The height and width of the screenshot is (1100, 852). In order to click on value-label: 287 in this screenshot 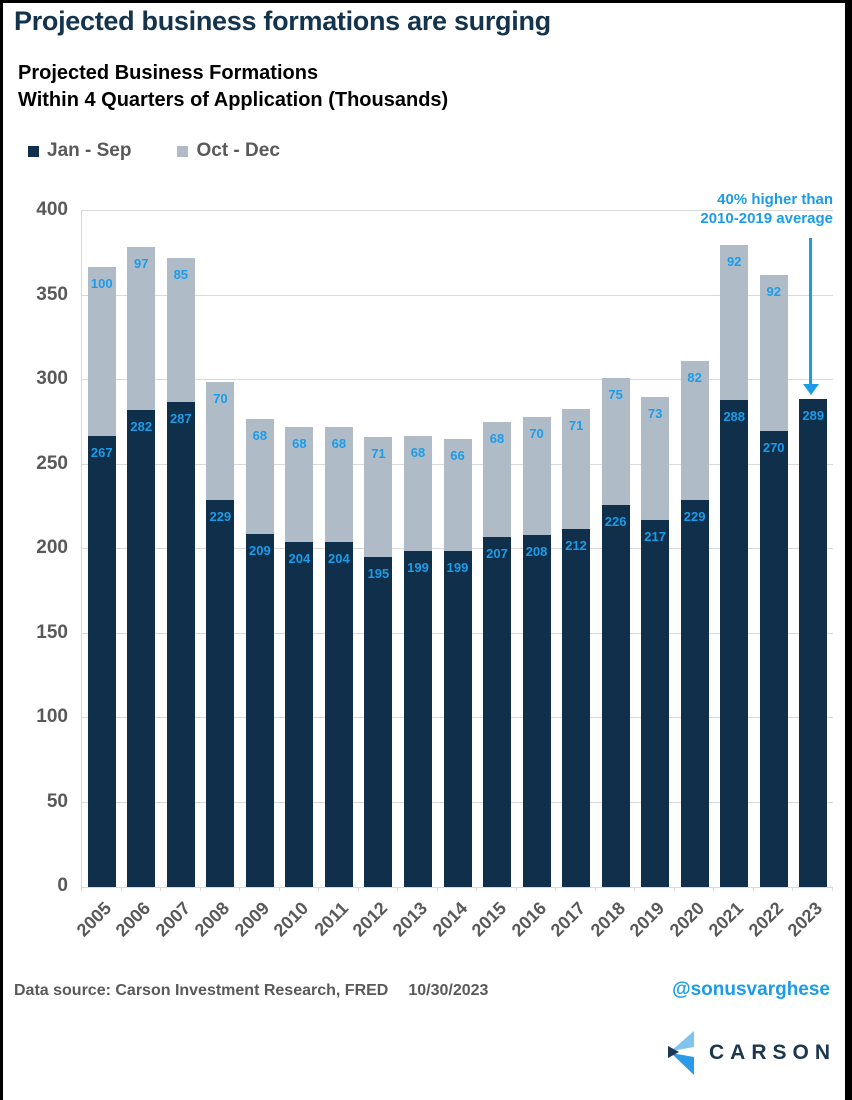, I will do `click(180, 418)`.